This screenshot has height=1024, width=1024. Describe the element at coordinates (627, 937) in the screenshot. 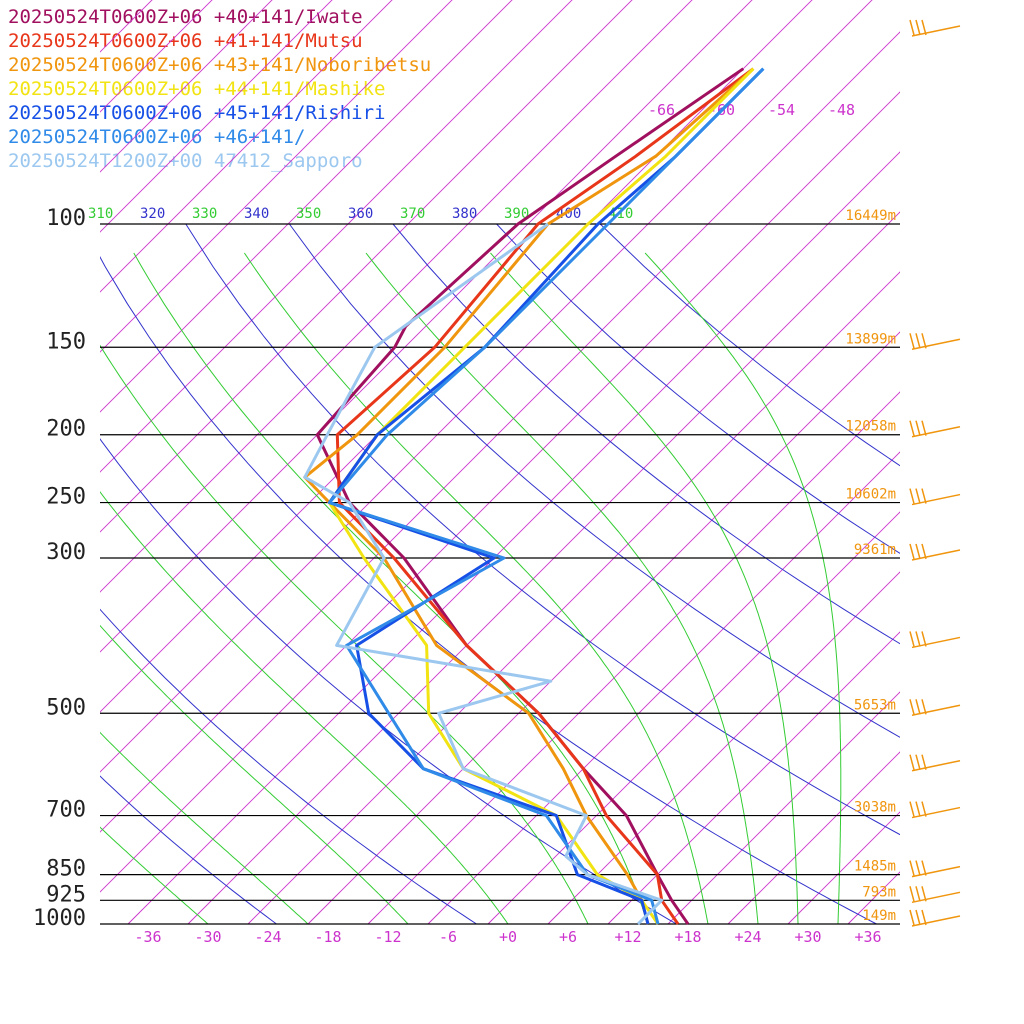

I see `temperature-tick: +12` at that location.